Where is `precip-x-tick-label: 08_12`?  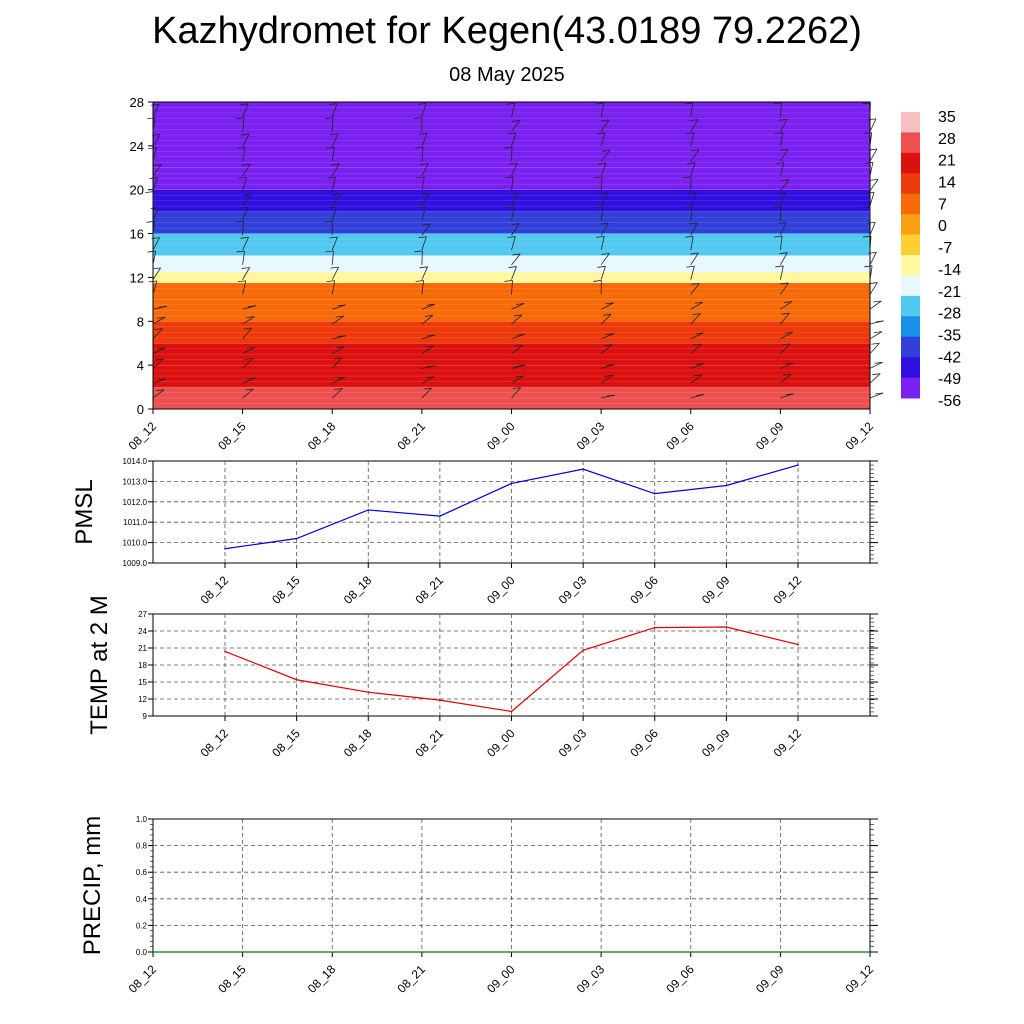
precip-x-tick-label: 08_12 is located at coordinates (143, 979).